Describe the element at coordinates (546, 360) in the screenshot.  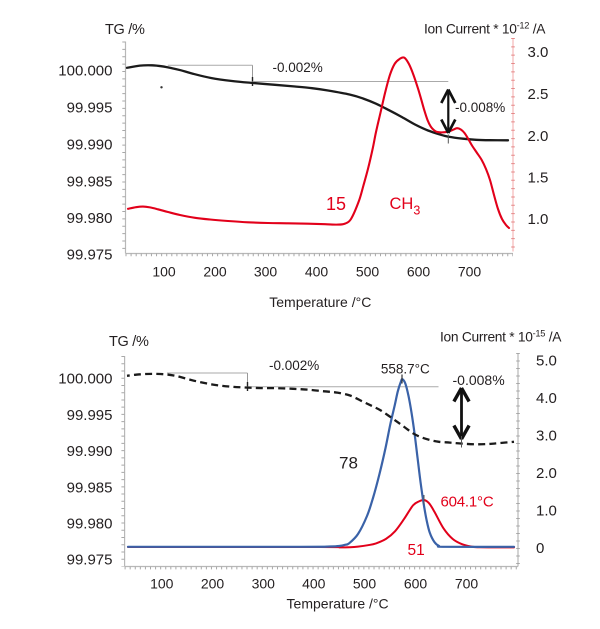
I see `svg-text: 5.0` at that location.